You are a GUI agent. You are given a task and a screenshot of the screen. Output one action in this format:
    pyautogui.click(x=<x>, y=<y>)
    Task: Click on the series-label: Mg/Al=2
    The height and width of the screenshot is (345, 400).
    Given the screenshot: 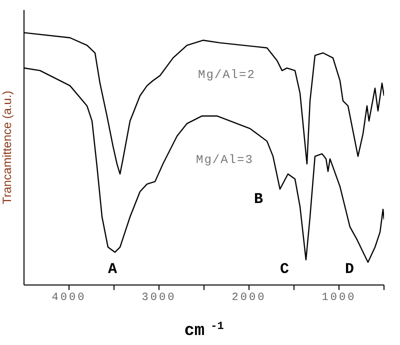 What is the action you would take?
    pyautogui.click(x=227, y=75)
    